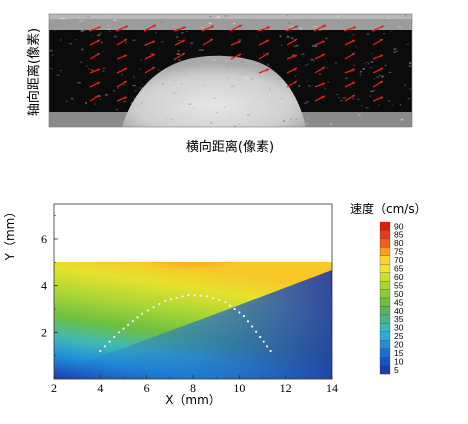 Image resolution: width=468 pixels, height=424 pixels. What do you see at coordinates (239, 388) in the screenshot?
I see `x-tick-label: 10` at bounding box center [239, 388].